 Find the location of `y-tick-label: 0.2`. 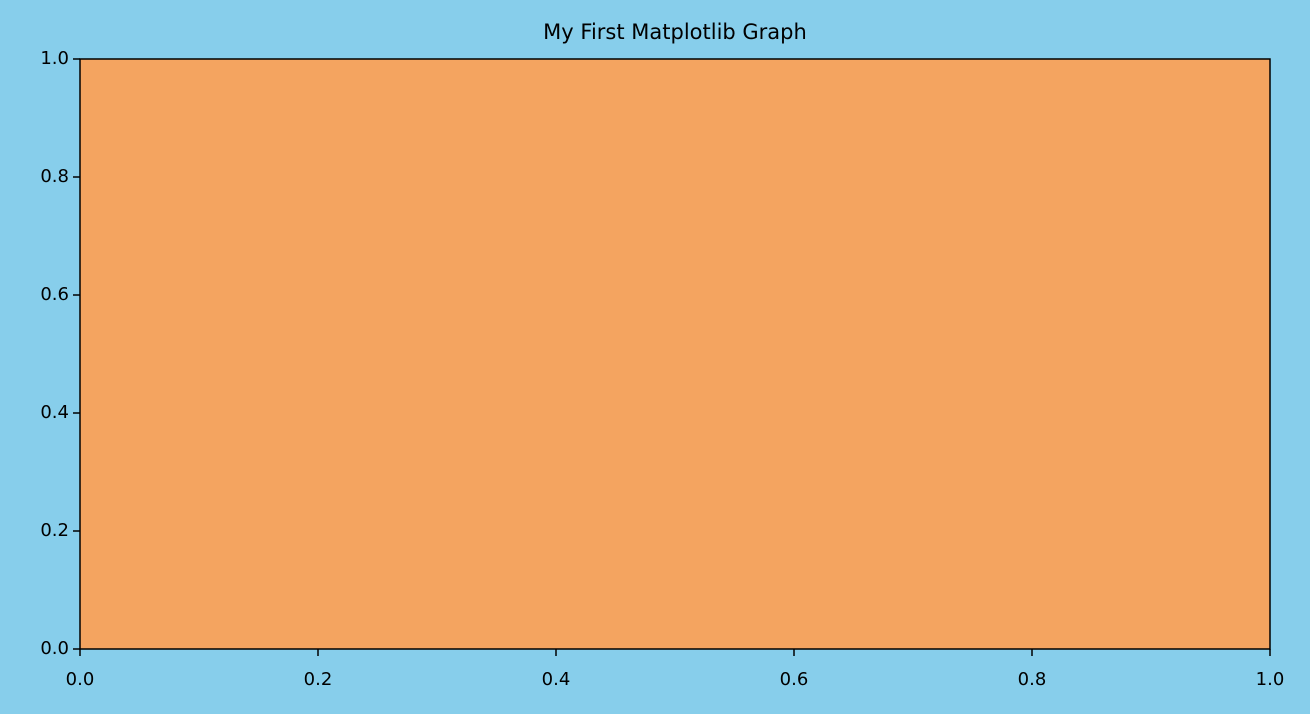

y-tick-label: 0.2 is located at coordinates (54, 530).